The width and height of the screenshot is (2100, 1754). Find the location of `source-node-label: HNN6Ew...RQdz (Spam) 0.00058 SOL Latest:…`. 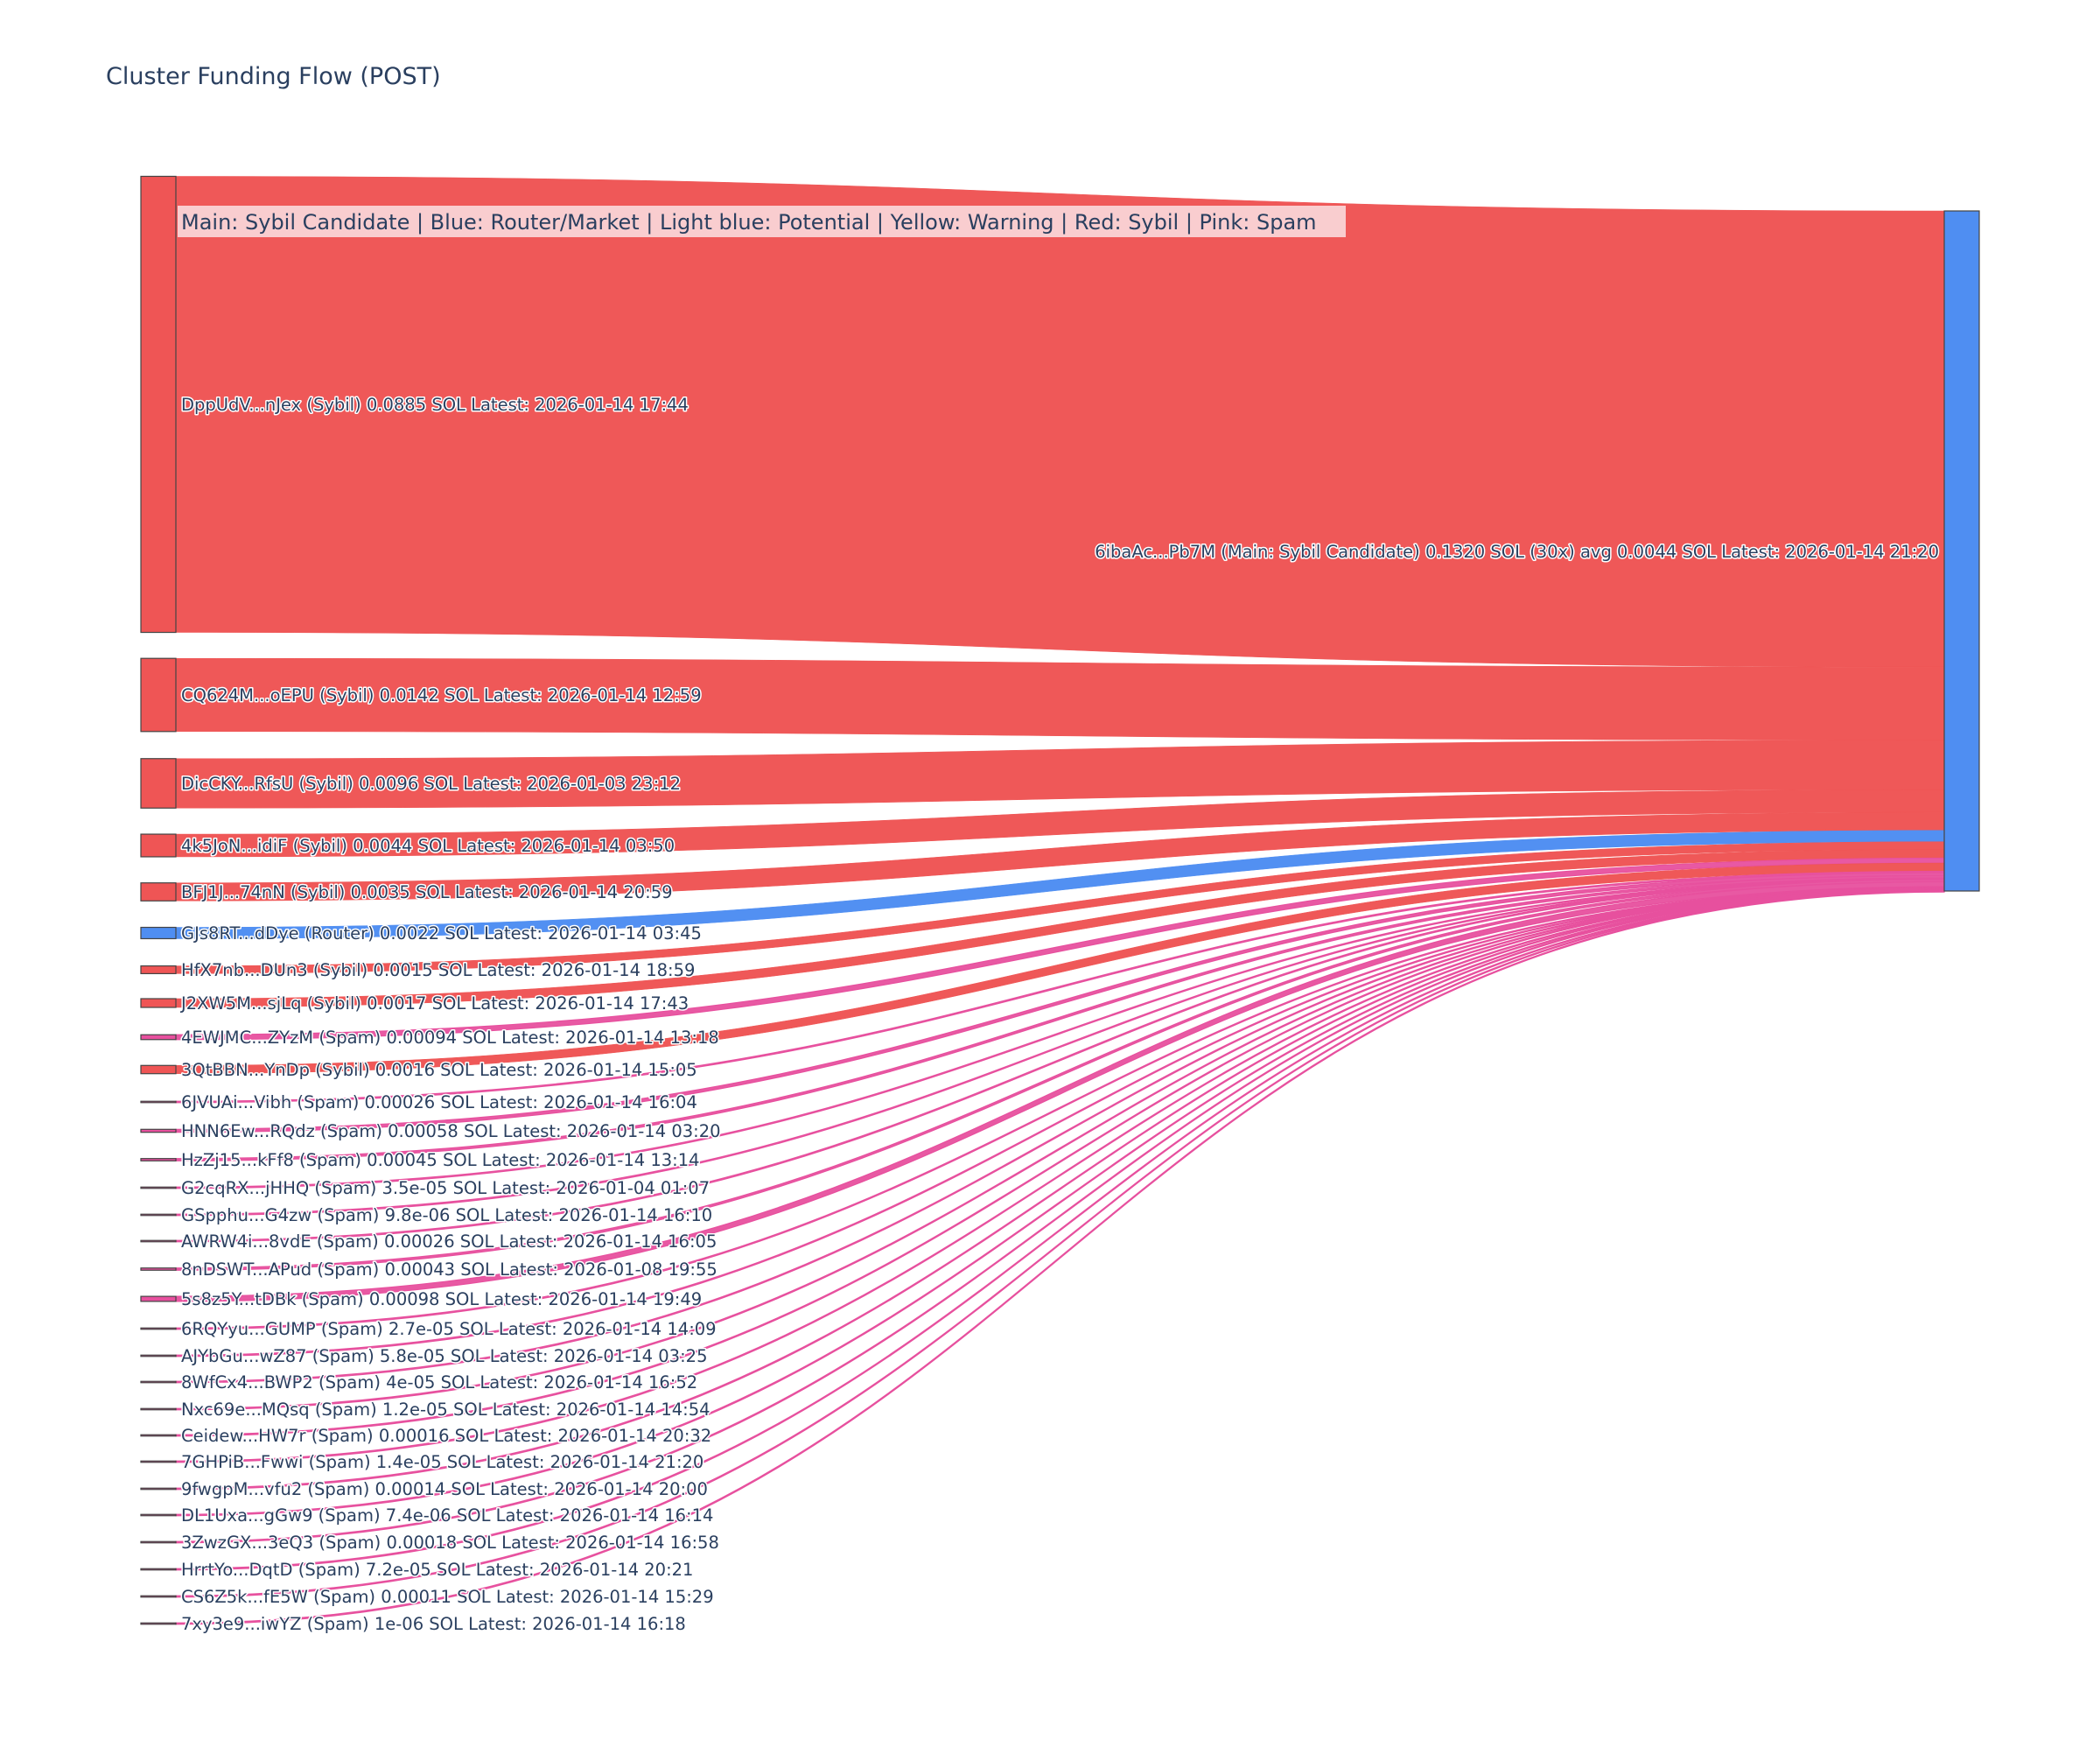

source-node-label: HNN6Ew...RQdz (Spam) 0.00058 SOL Latest:… is located at coordinates (451, 1131).